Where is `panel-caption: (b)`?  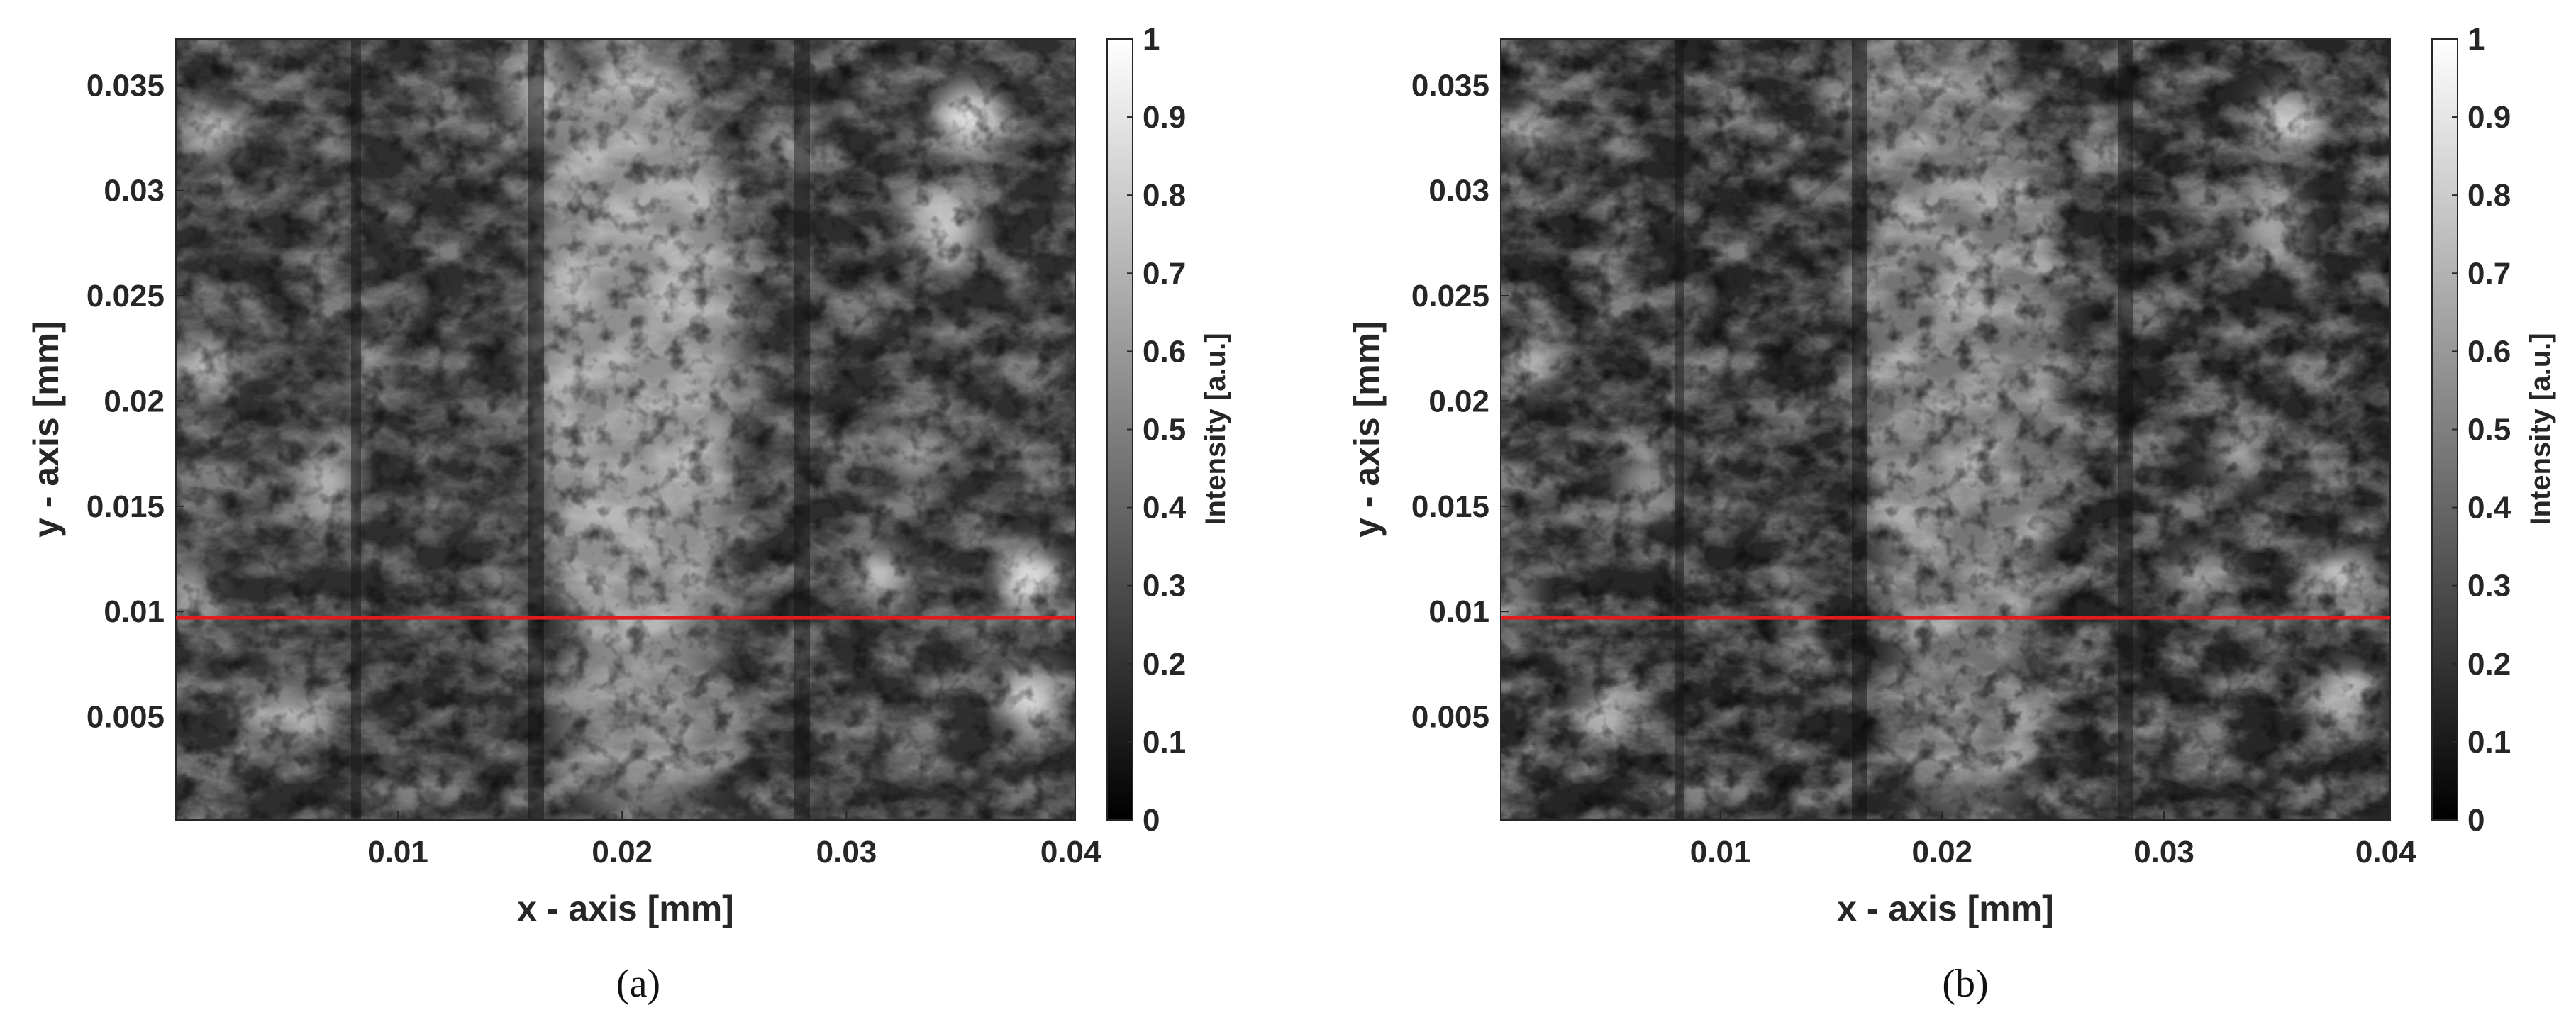 panel-caption: (b) is located at coordinates (1965, 984).